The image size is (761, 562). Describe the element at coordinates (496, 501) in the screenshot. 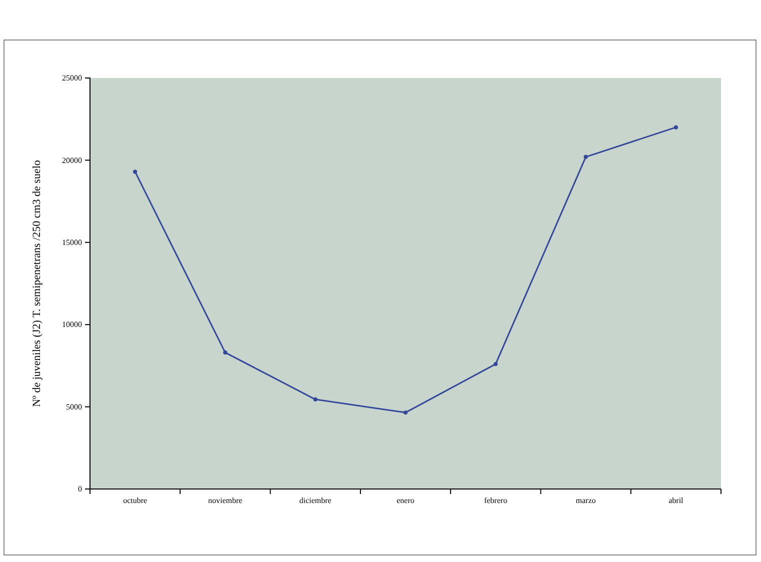

I see `x-tick-label: febrero` at that location.